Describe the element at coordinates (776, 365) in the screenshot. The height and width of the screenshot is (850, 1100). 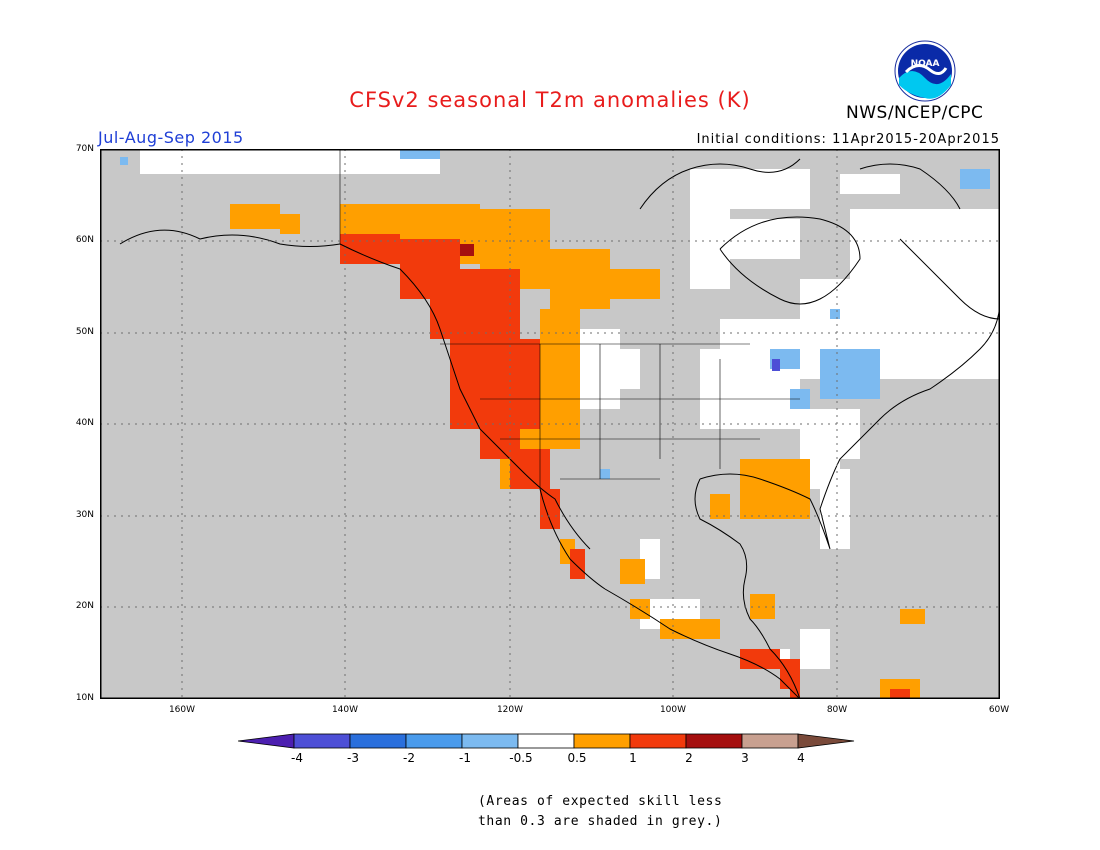
I see `anomaly-darkblue-cell` at that location.